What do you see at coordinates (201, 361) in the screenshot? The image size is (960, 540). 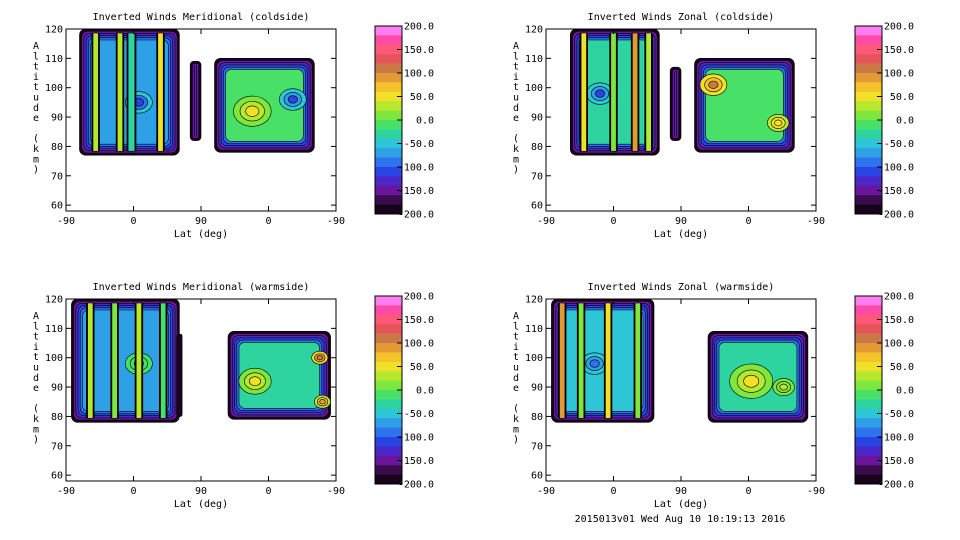 I see `plot-area` at bounding box center [201, 361].